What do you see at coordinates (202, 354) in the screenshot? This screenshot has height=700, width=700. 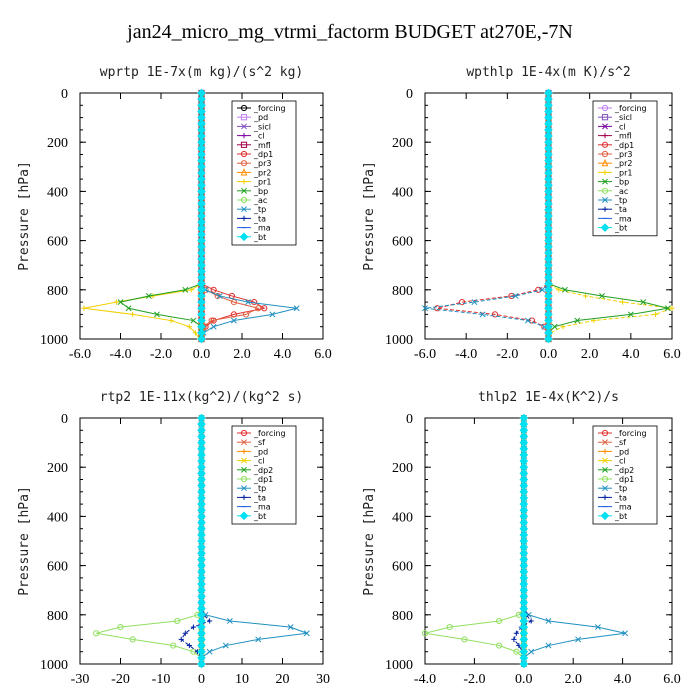 I see `x-tick-label: 0.0` at bounding box center [202, 354].